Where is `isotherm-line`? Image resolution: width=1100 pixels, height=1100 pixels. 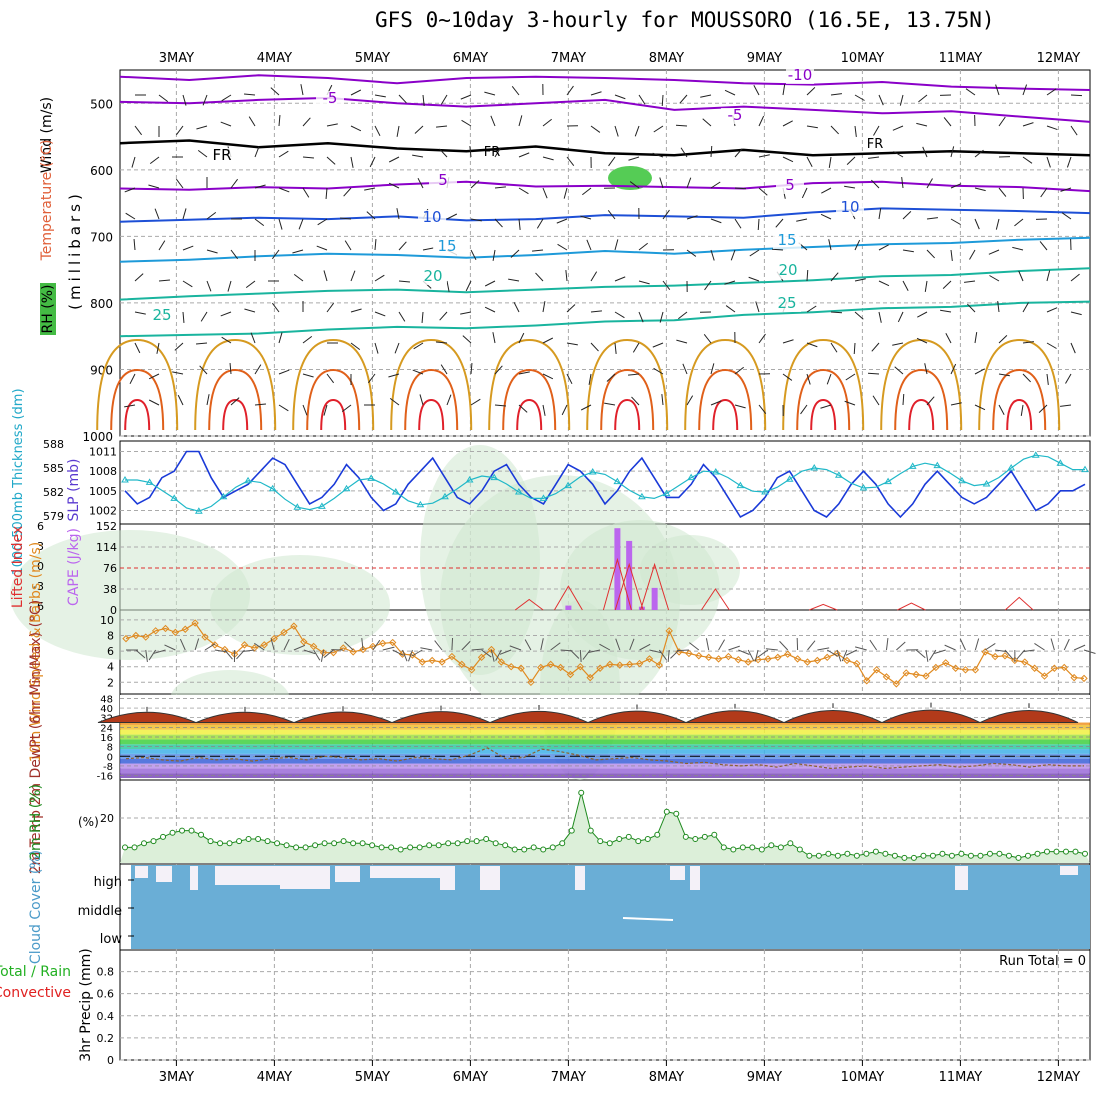
isotherm-line is located at coordinates (605, 82).